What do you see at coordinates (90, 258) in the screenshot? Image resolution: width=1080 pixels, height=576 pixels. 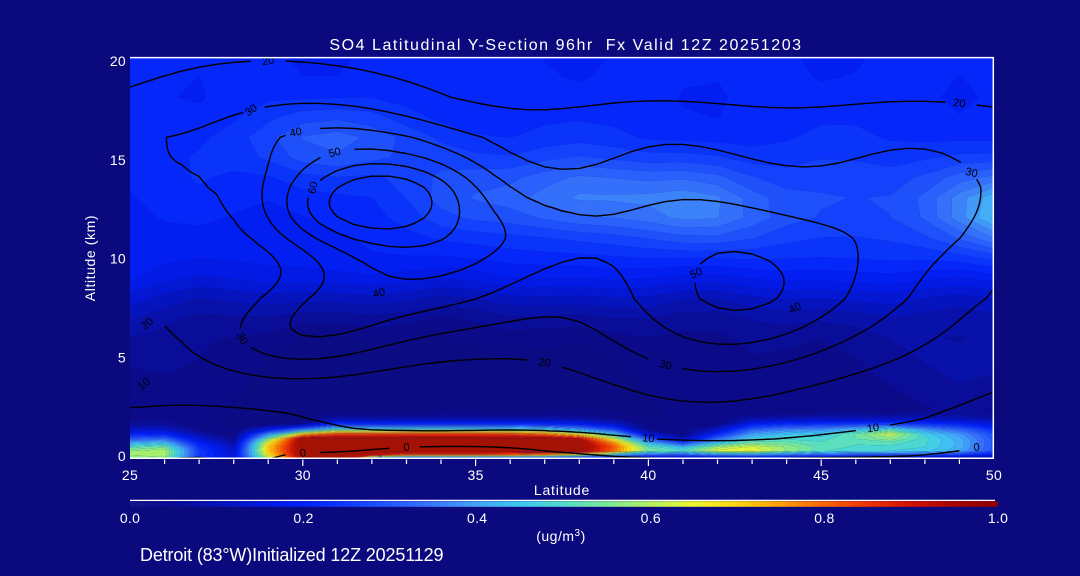 I see `svg-text: Altitude (km)` at bounding box center [90, 258].